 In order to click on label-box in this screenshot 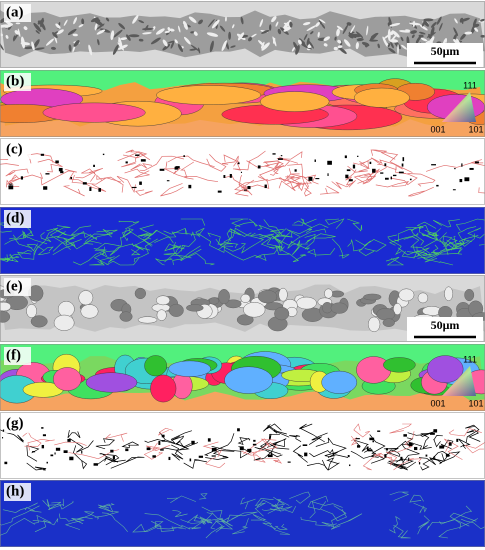, I will do `click(17, 287)`.